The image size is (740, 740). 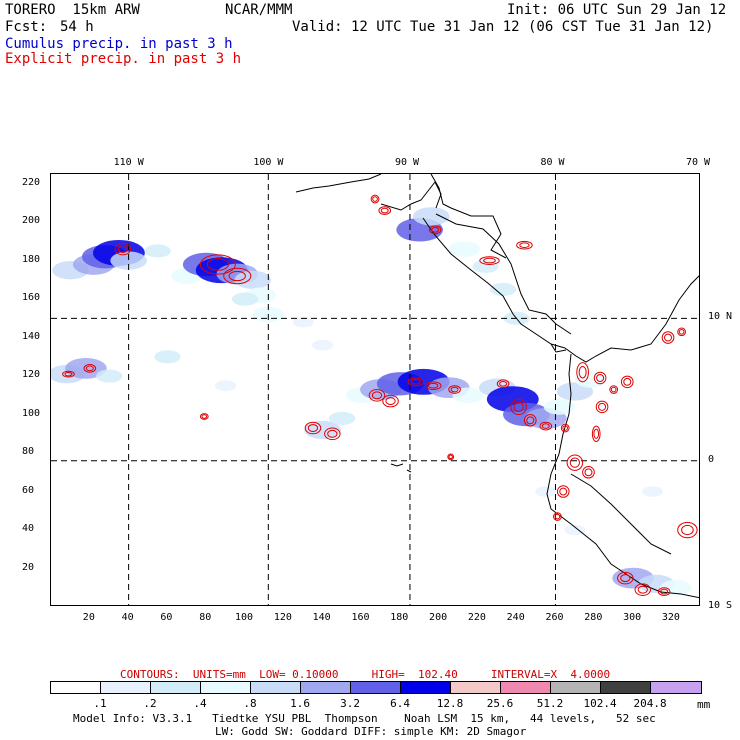 What do you see at coordinates (698, 162) in the screenshot?
I see `longitude-label: 70 W` at bounding box center [698, 162].